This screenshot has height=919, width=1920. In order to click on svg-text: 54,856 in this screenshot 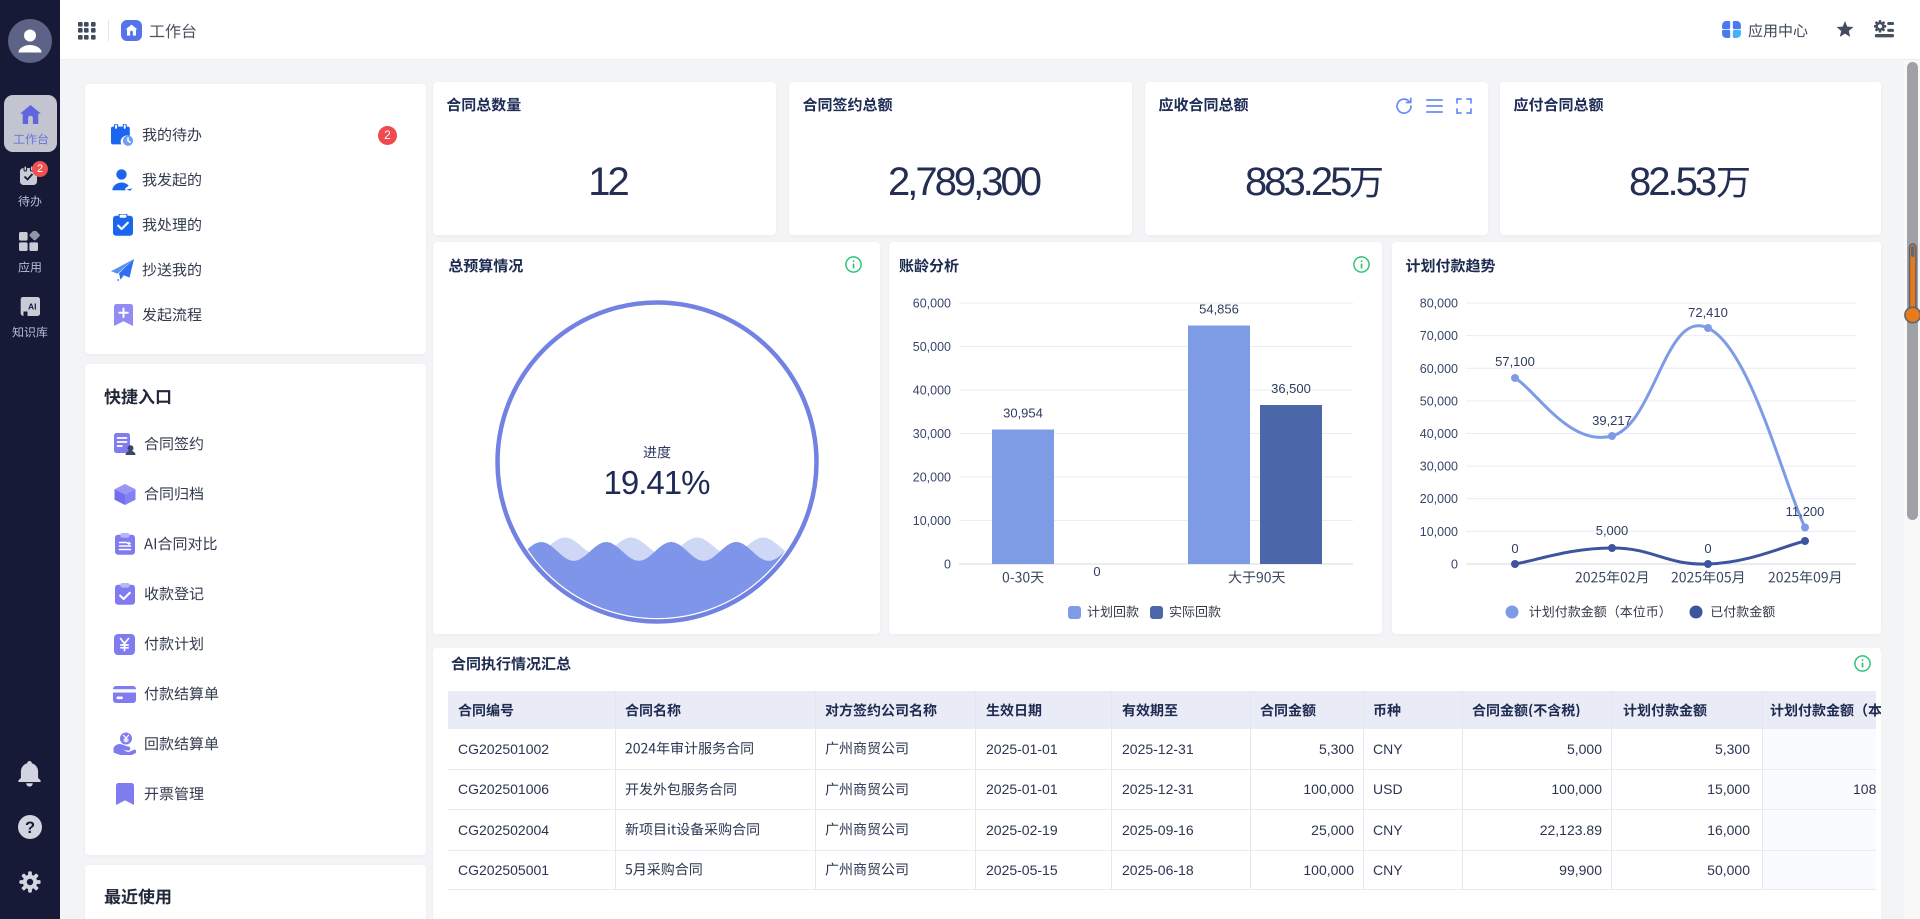, I will do `click(1219, 309)`.